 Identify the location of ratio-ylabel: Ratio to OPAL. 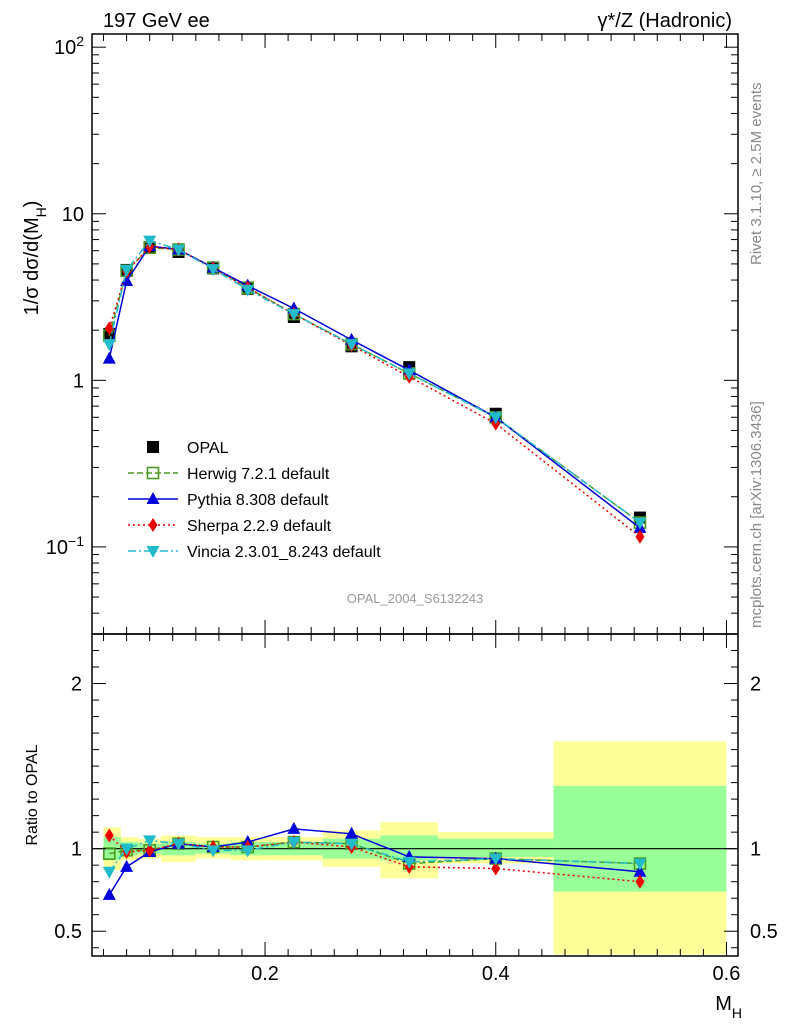
(32, 794).